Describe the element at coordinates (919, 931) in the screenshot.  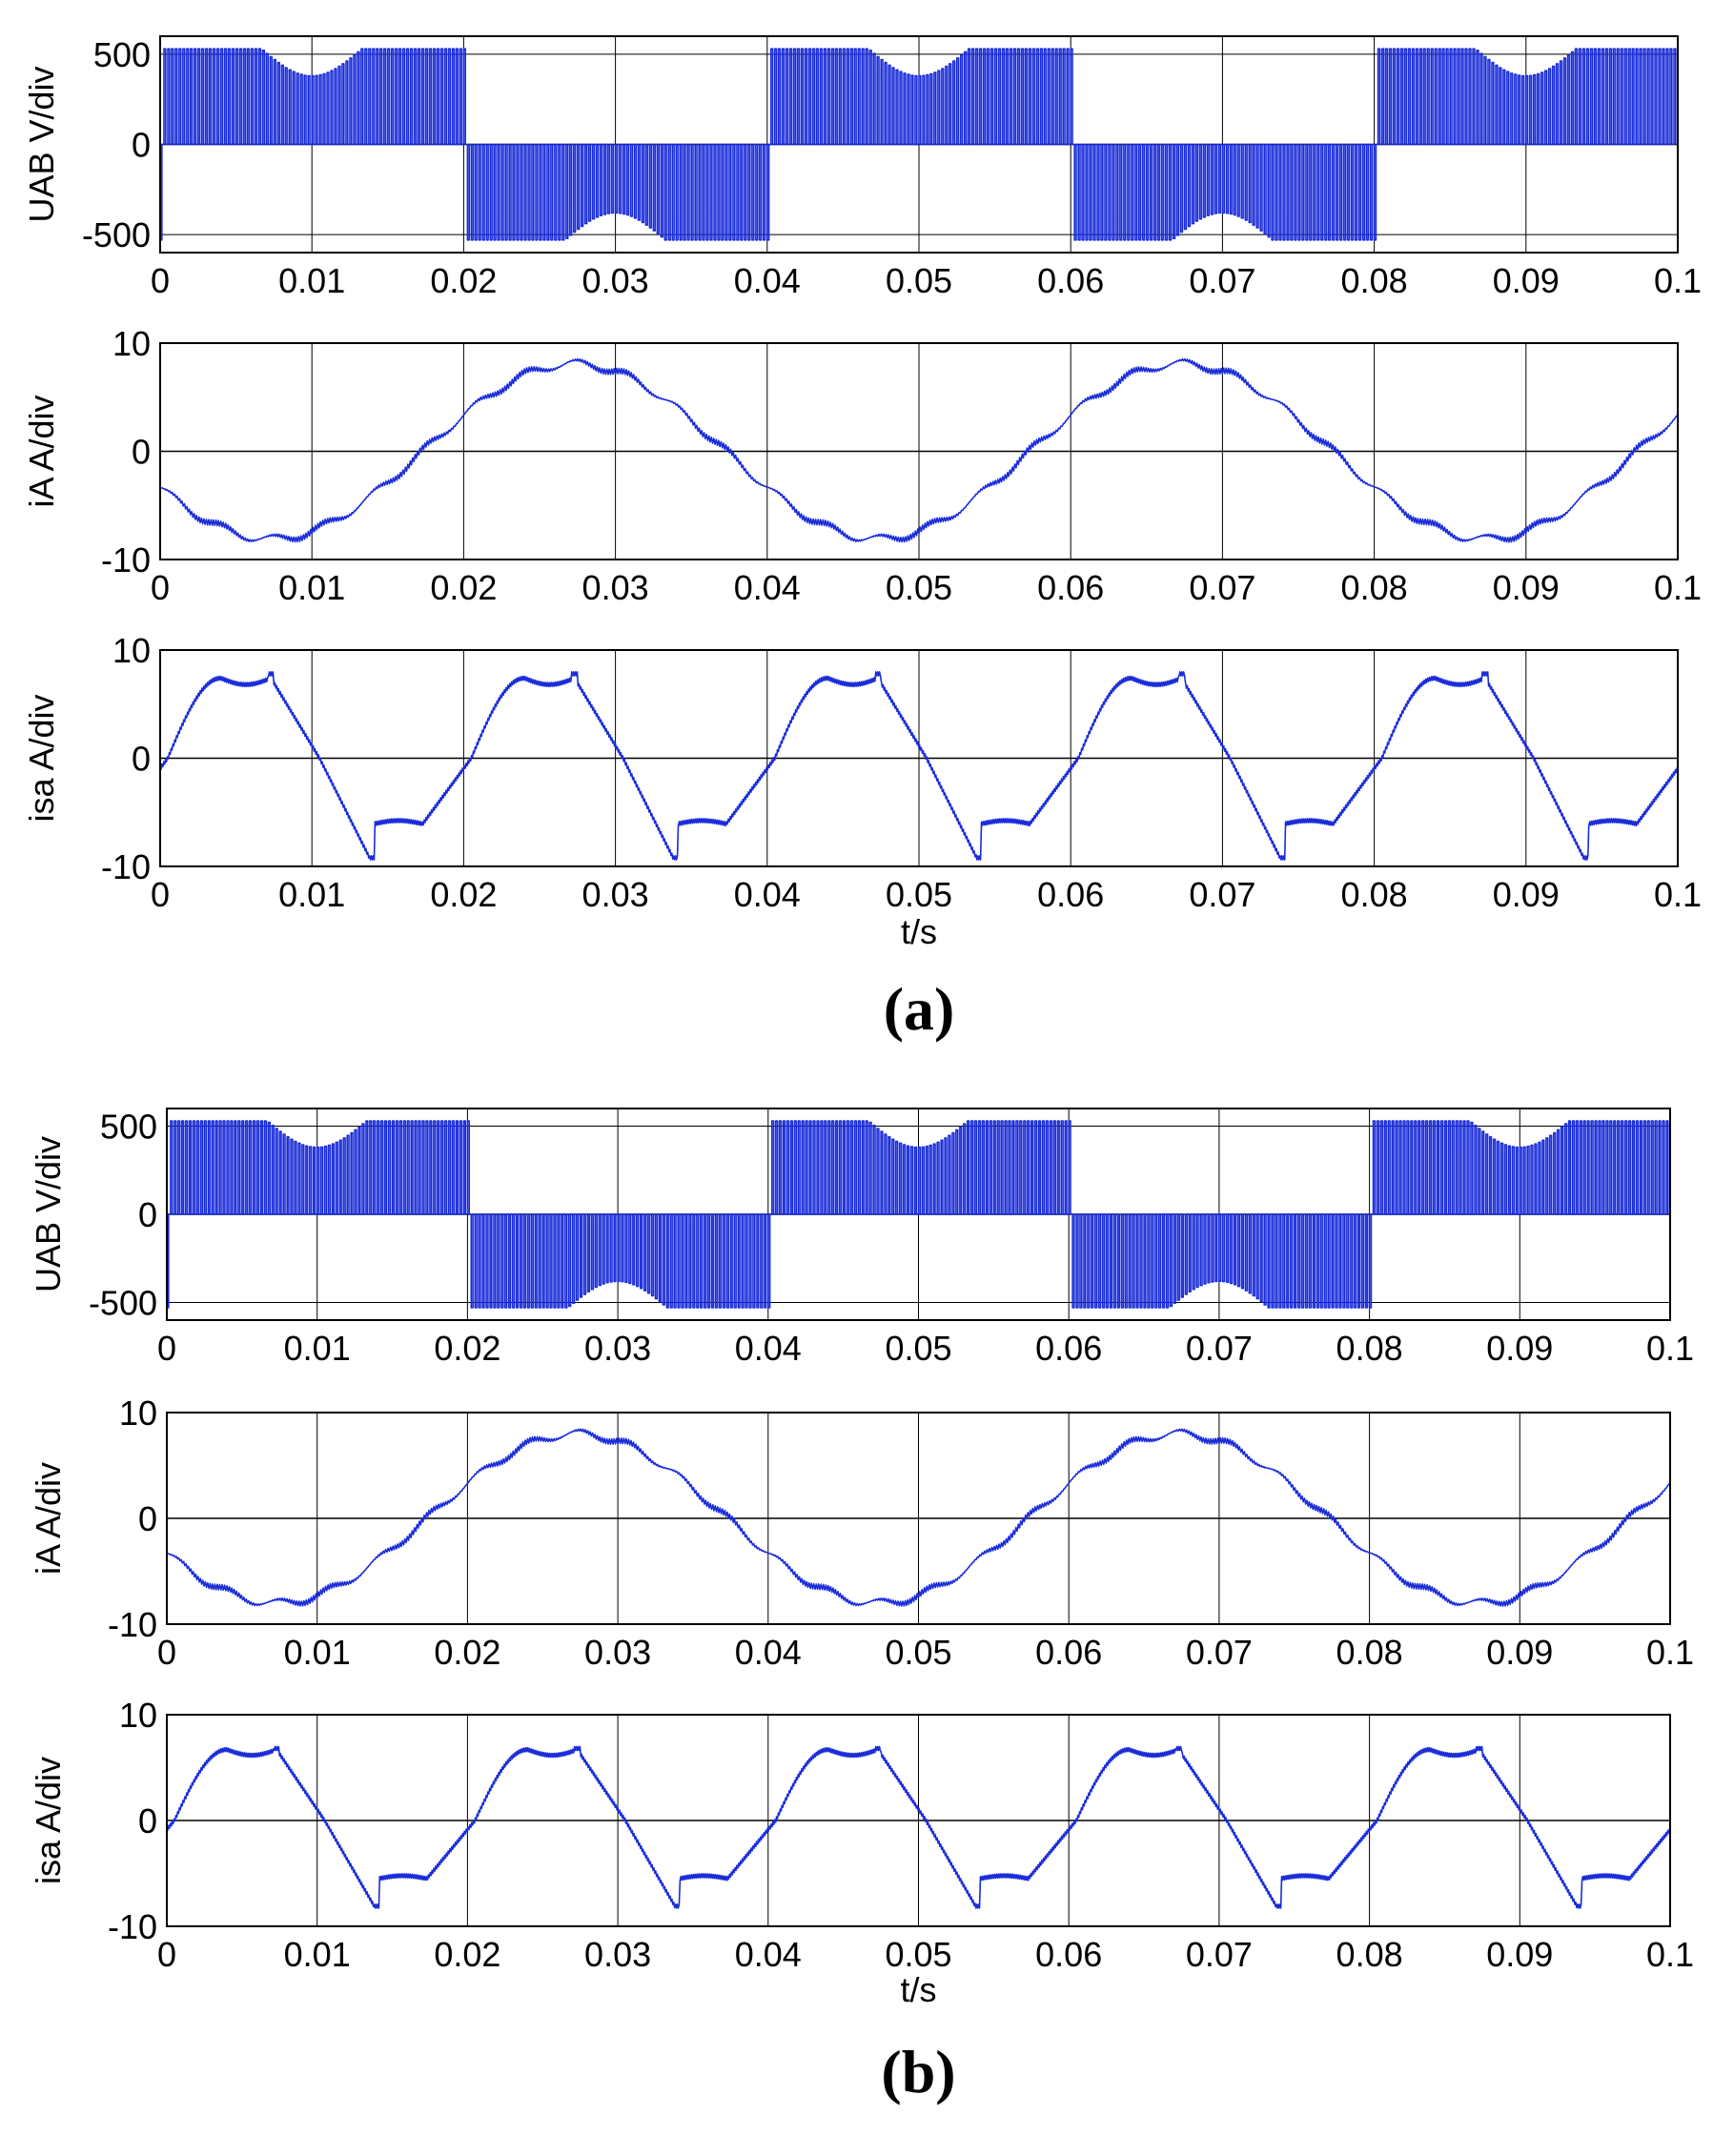
I see `x-axis-label: t/s` at that location.